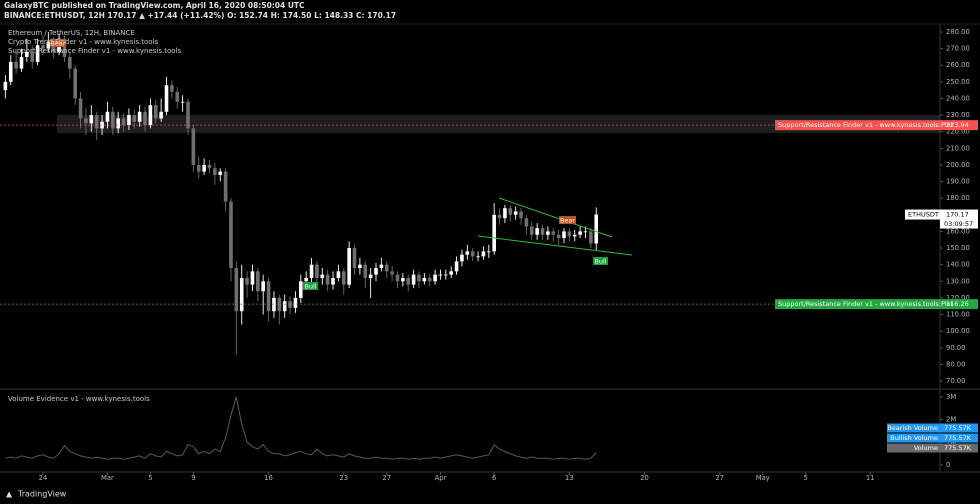 This screenshot has height=504, width=980. Describe the element at coordinates (914, 438) in the screenshot. I see `legend-name: Bullish Volume` at that location.